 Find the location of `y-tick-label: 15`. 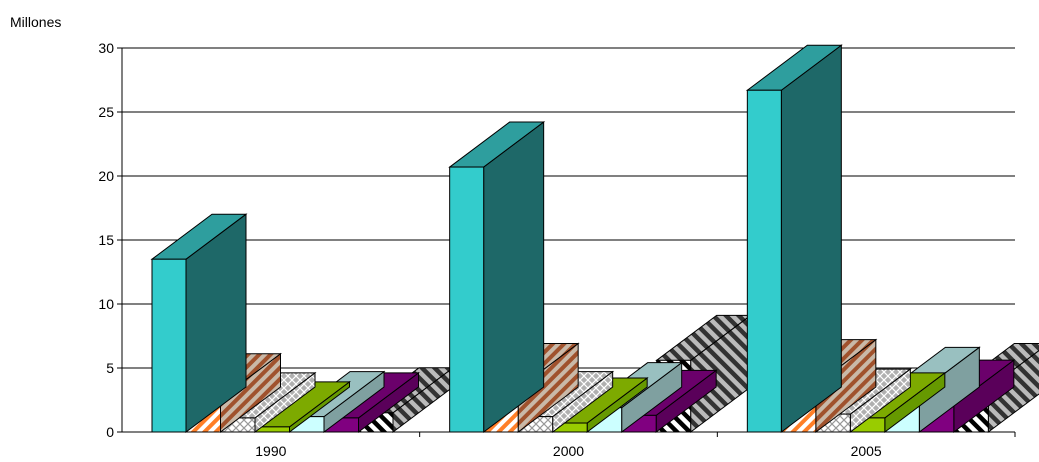

y-tick-label: 15 is located at coordinates (106, 240).